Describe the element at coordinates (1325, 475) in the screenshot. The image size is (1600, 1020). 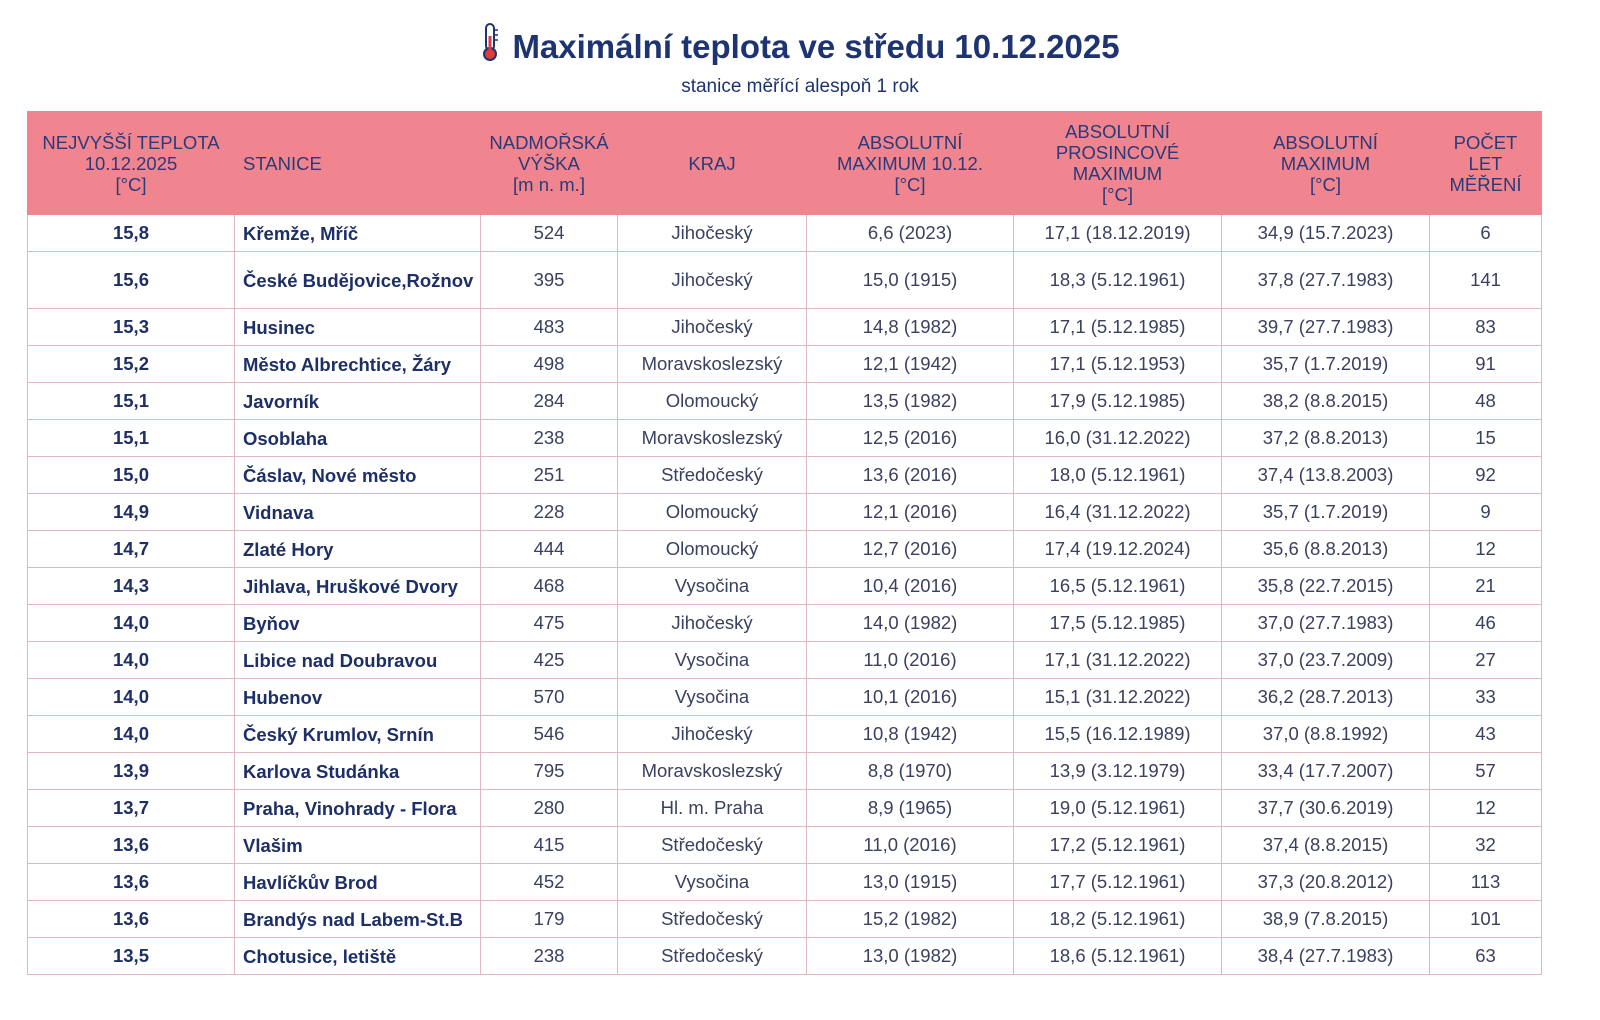
I see `cell-abs-max: 37,4 (13.8.2003)` at that location.